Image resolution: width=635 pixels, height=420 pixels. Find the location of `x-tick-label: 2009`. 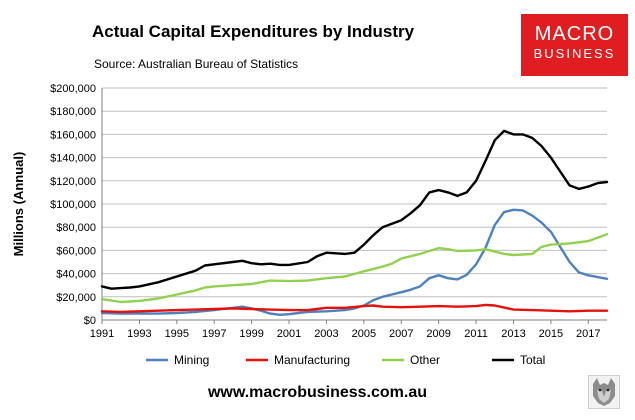

x-tick-label: 2009 is located at coordinates (438, 334).